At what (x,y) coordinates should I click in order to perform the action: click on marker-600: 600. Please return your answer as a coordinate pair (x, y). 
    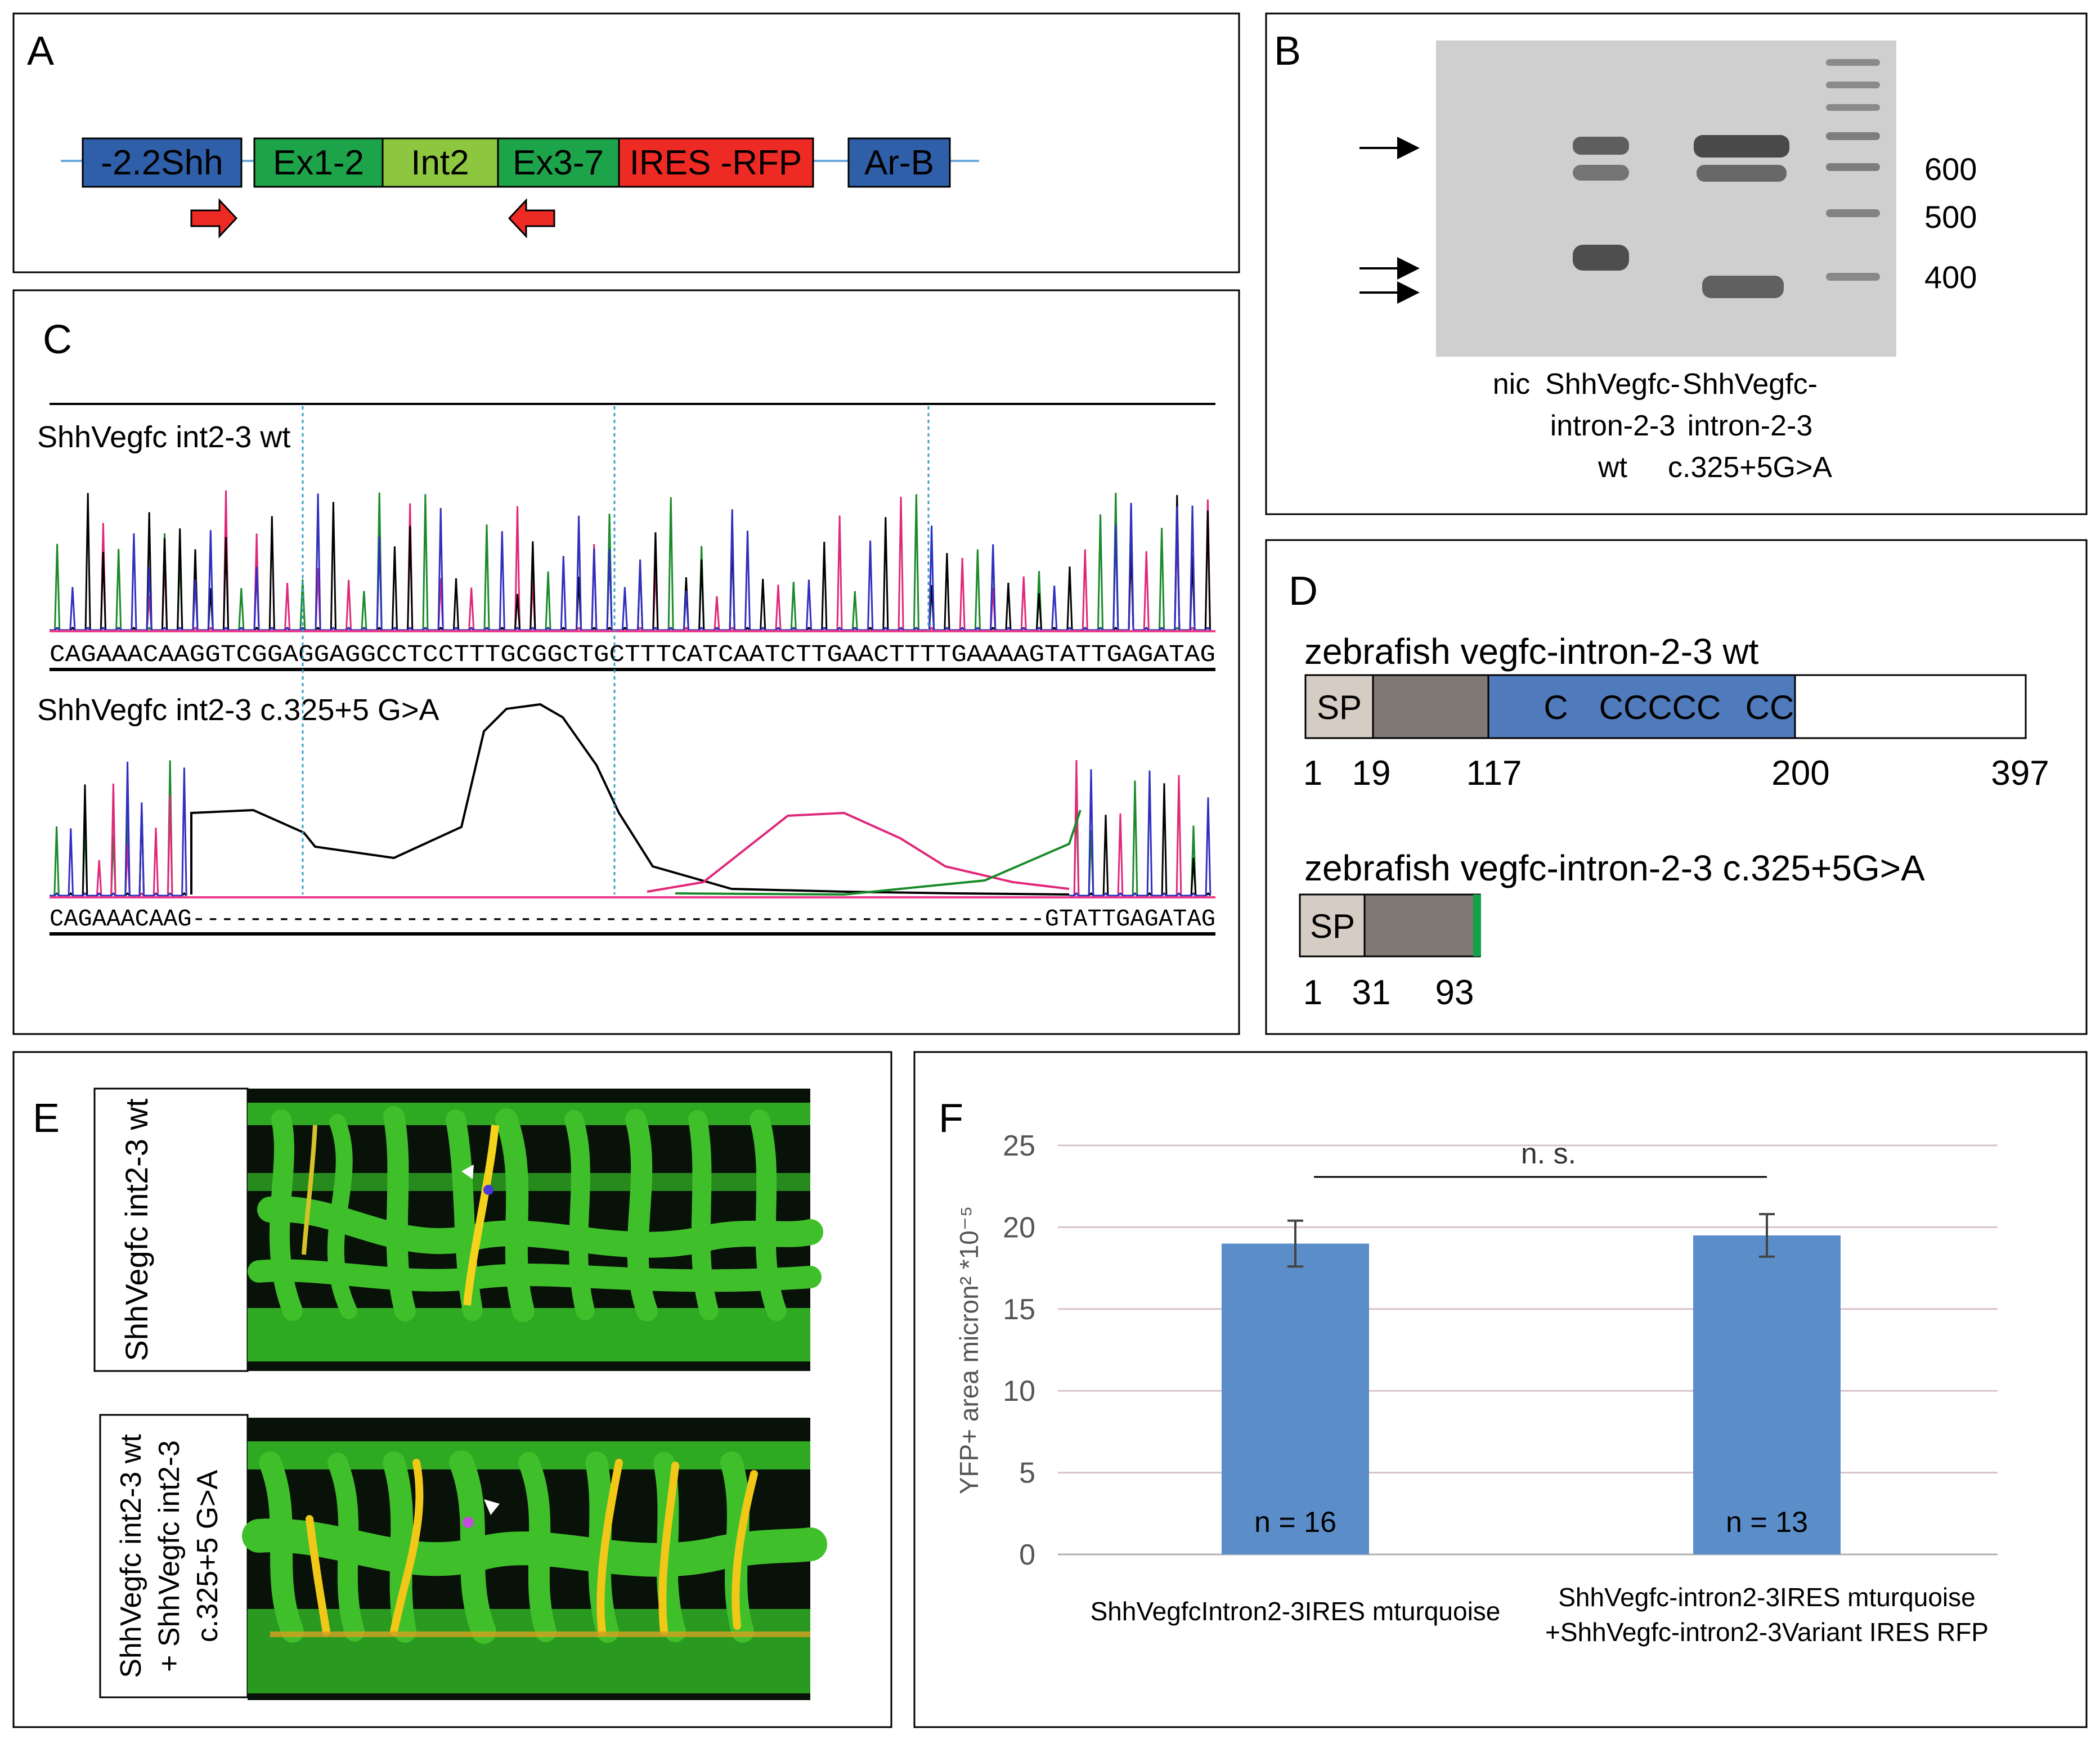
    Looking at the image, I should click on (1950, 169).